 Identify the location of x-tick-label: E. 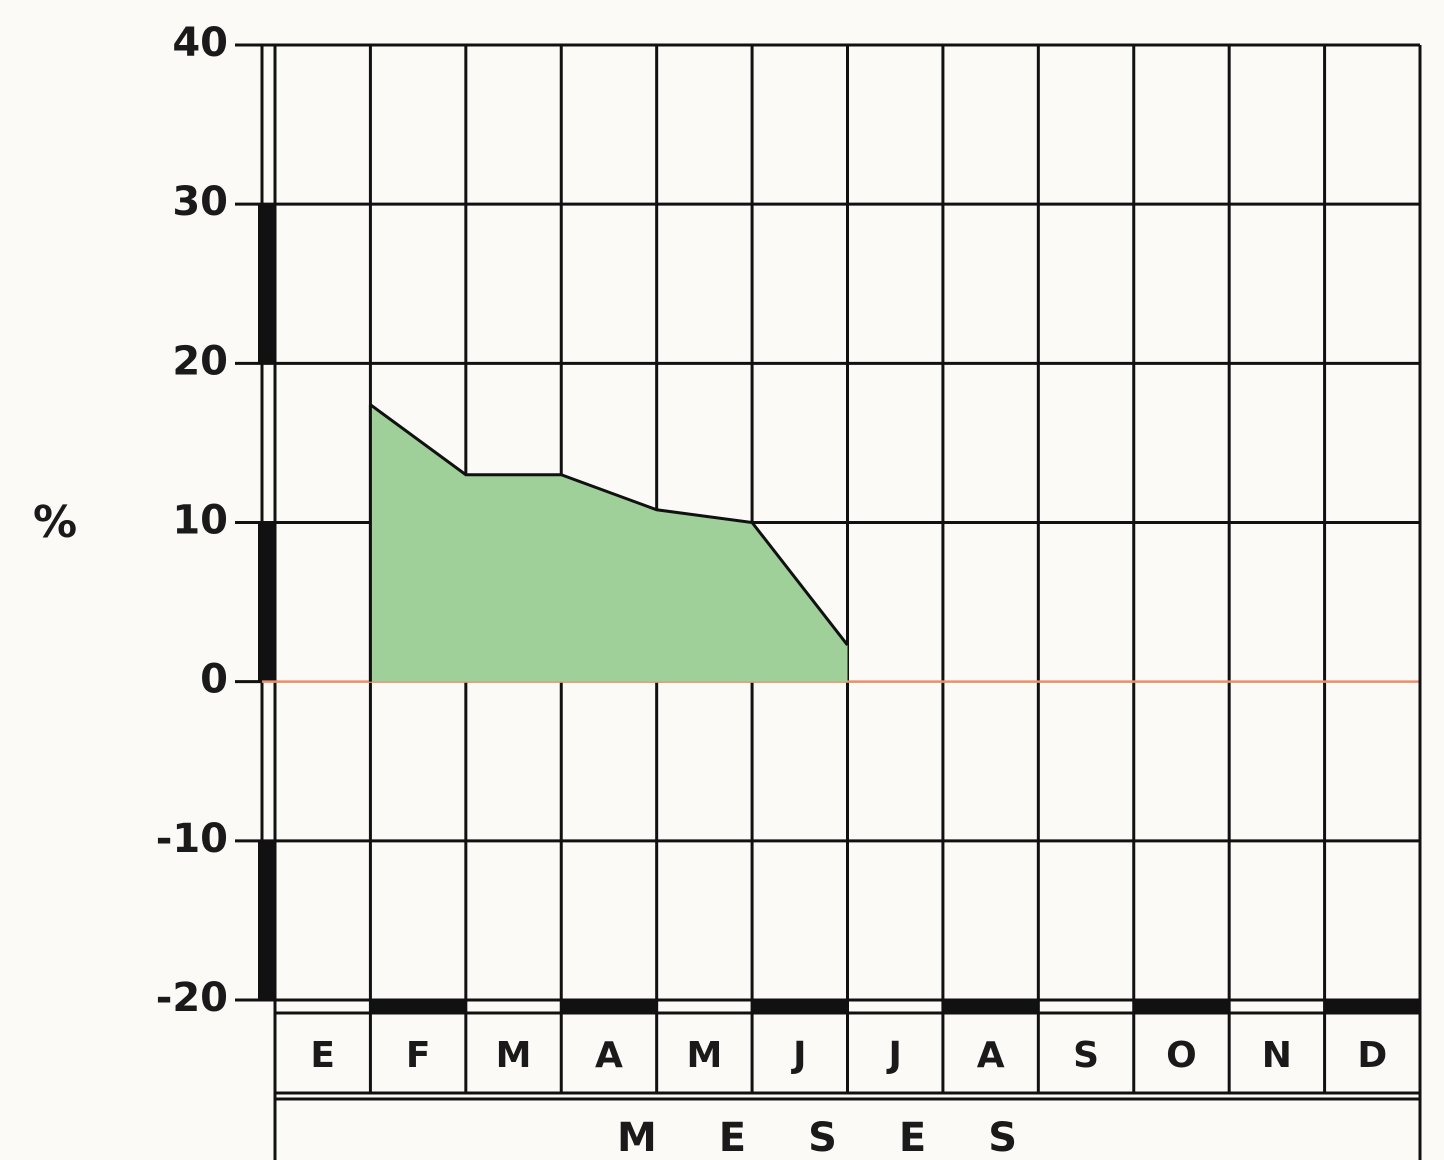
(322, 1055).